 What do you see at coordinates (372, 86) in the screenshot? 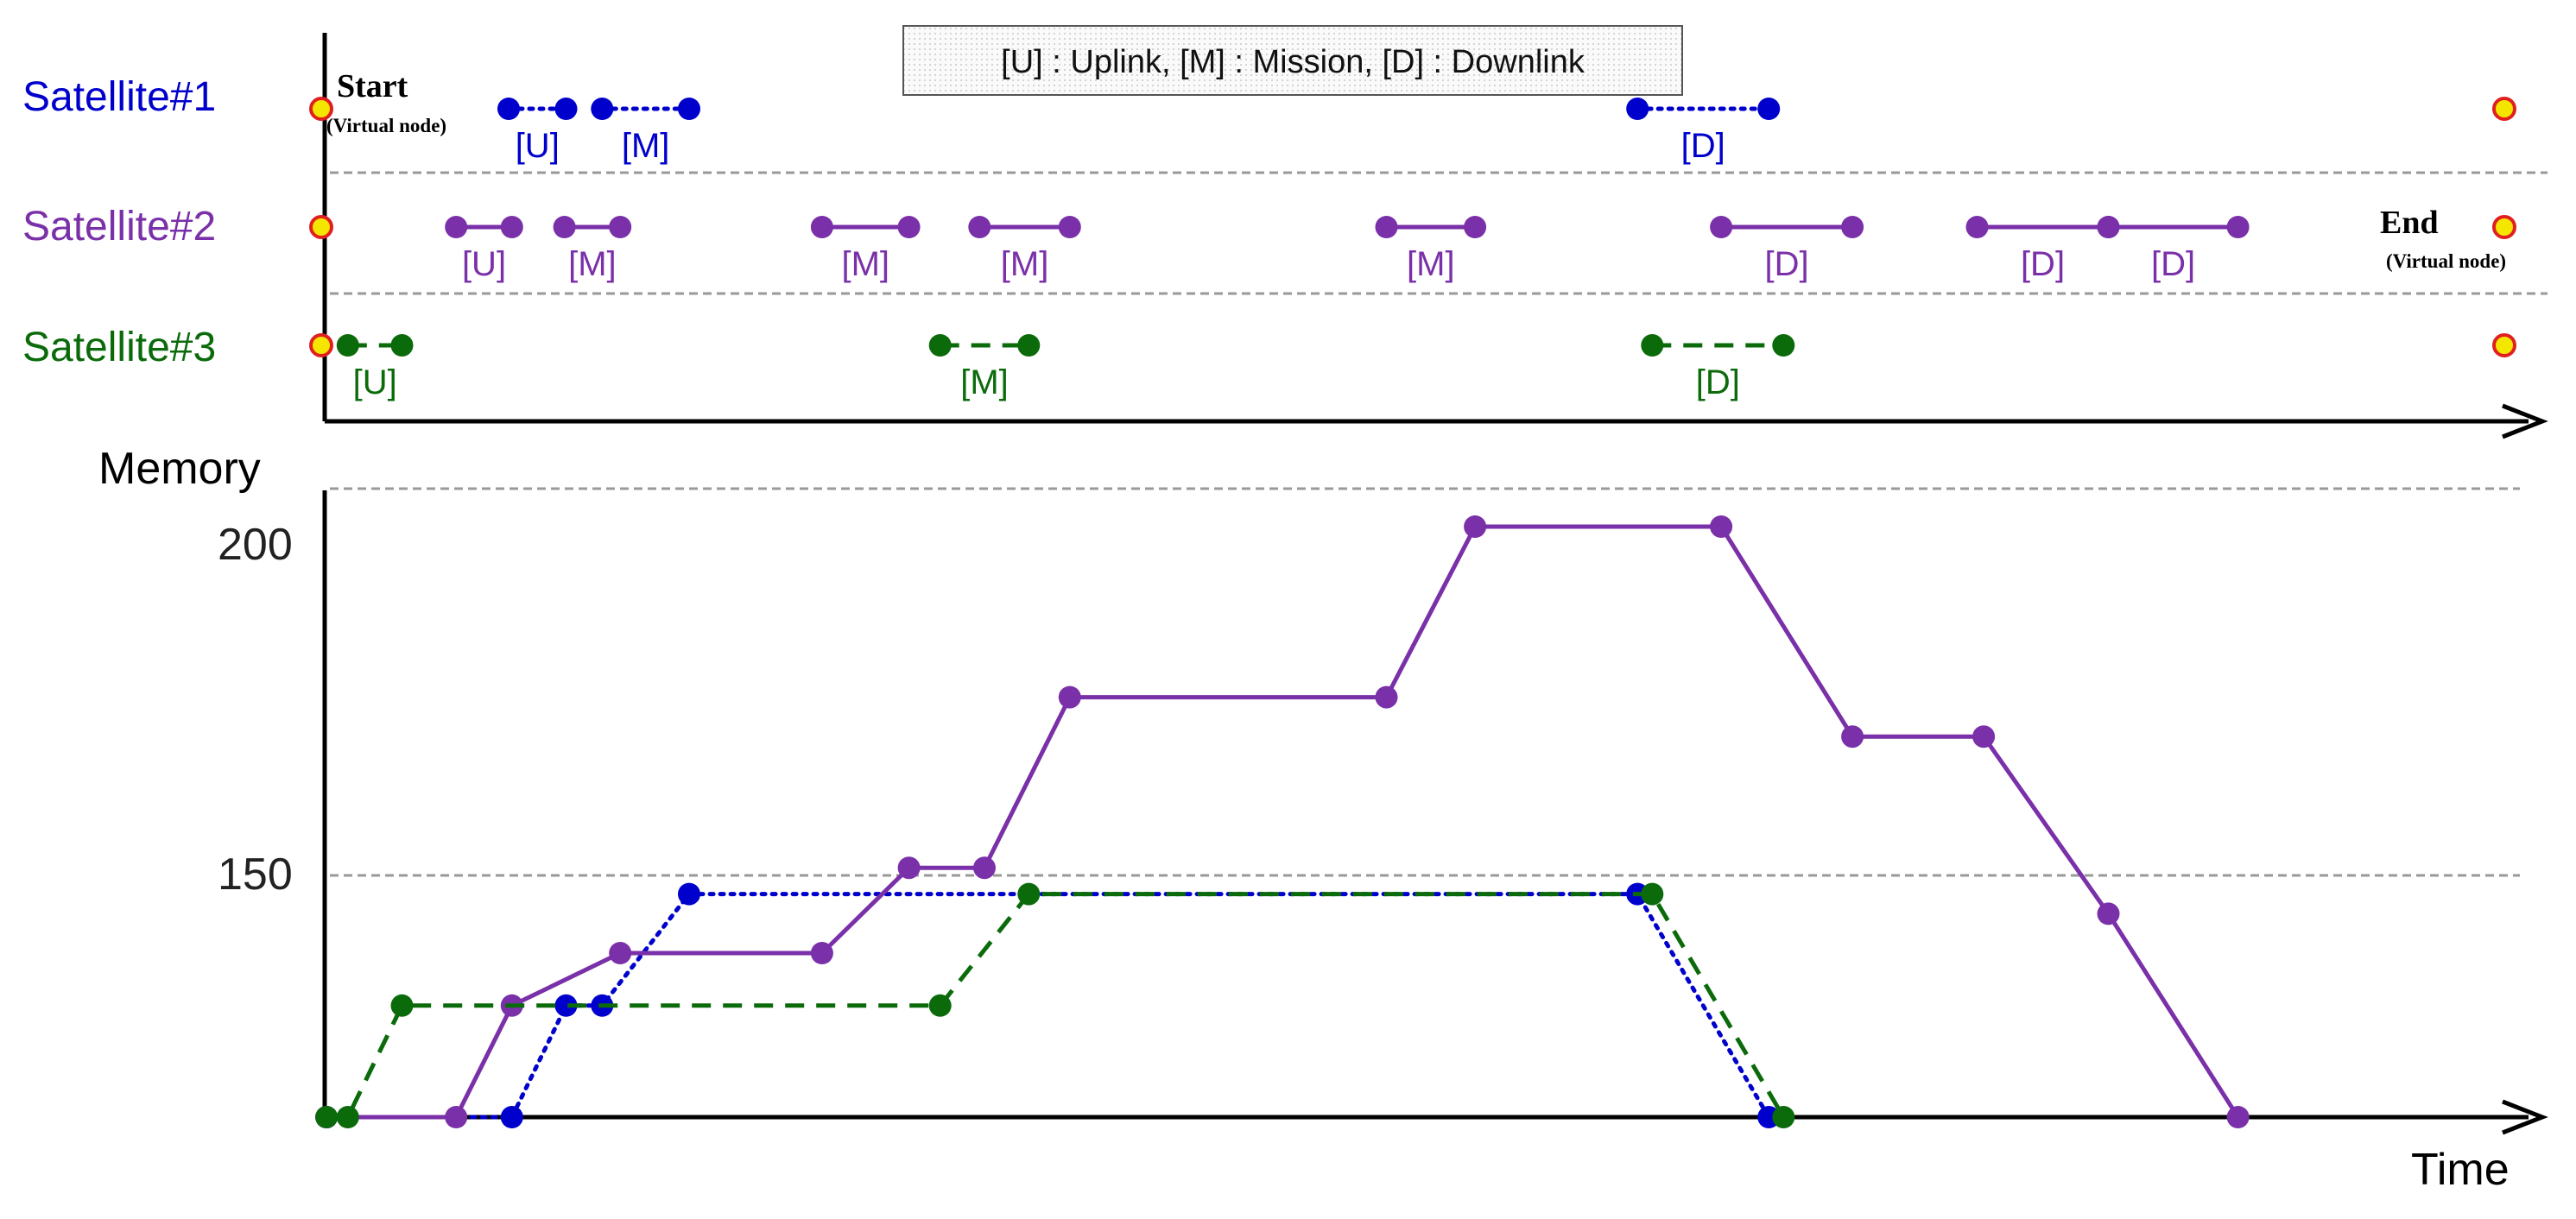
I see `start-label: Start` at bounding box center [372, 86].